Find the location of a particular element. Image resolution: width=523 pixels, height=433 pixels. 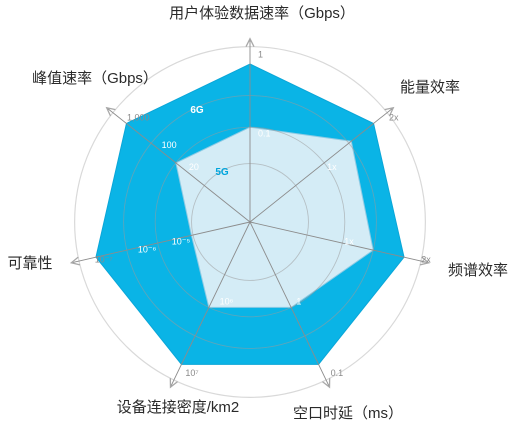

tick-label: 10⁻⁶ is located at coordinates (147, 249).